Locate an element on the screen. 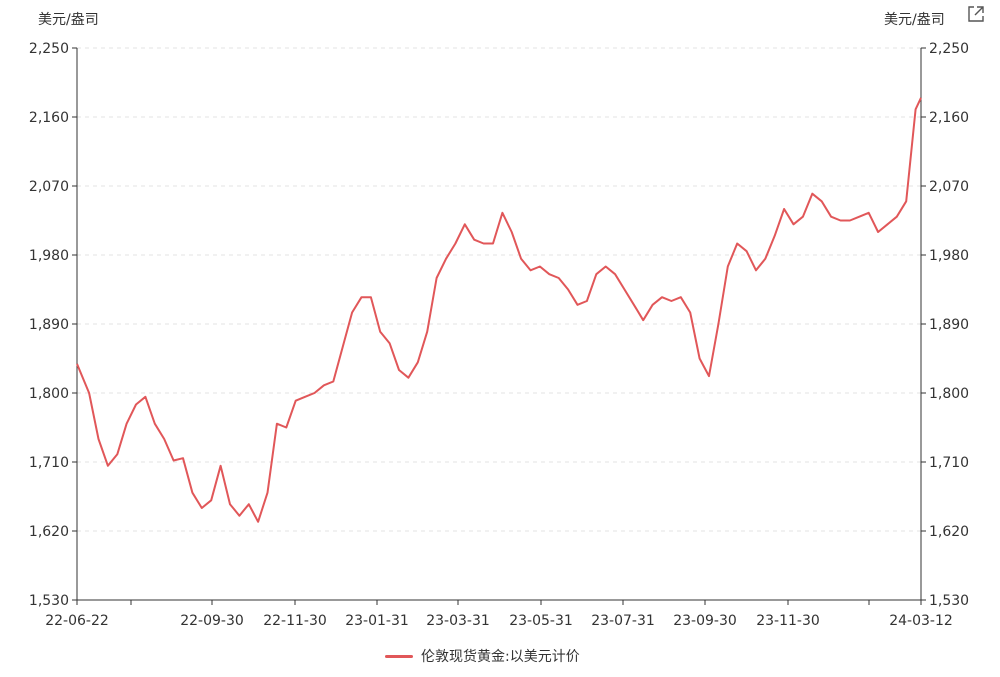 The image size is (1000, 677). legend: 伦敦现货黄金:以美元计价 is located at coordinates (482, 656).